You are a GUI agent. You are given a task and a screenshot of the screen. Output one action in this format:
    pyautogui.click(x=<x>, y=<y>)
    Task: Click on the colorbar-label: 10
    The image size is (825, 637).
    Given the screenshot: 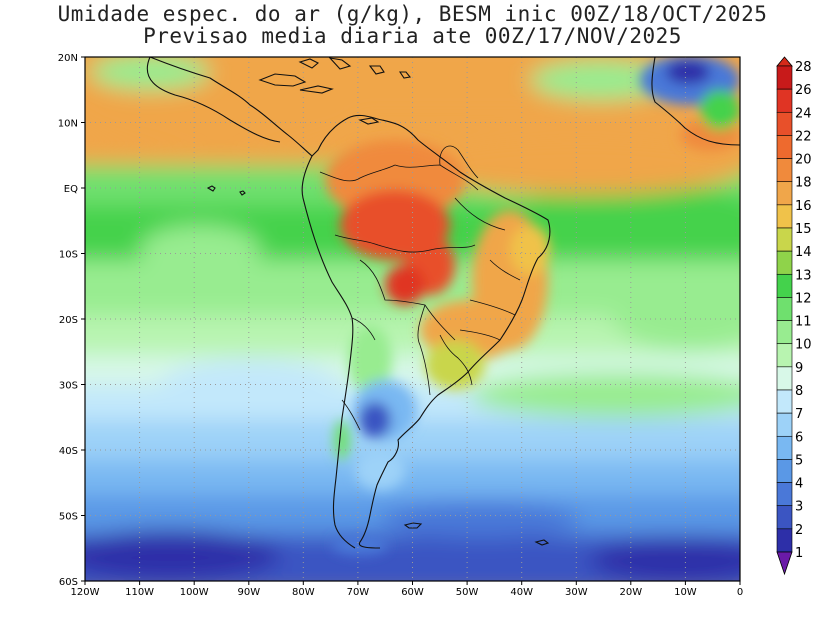 What is the action you would take?
    pyautogui.click(x=803, y=345)
    